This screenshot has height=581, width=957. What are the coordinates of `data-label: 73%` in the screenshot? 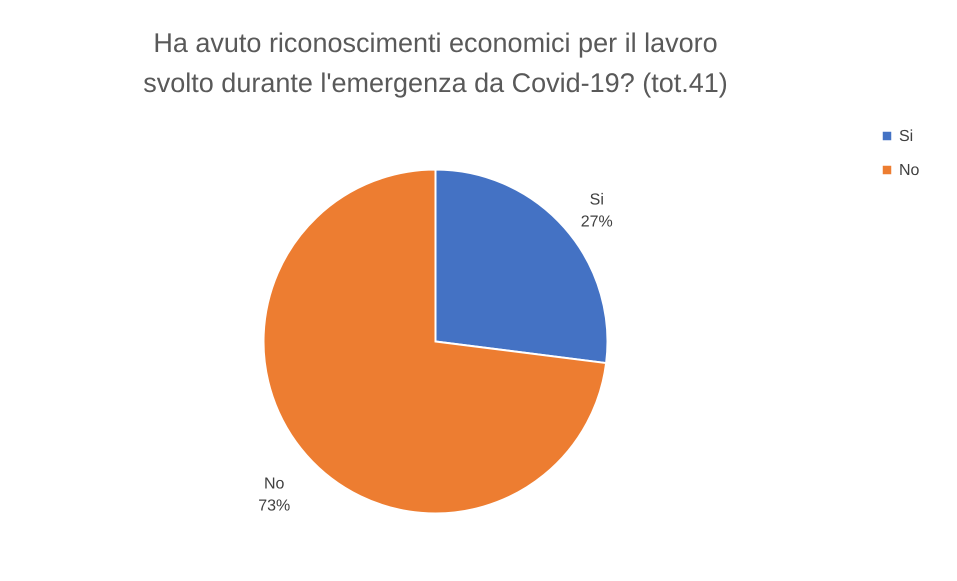 It's located at (274, 506).